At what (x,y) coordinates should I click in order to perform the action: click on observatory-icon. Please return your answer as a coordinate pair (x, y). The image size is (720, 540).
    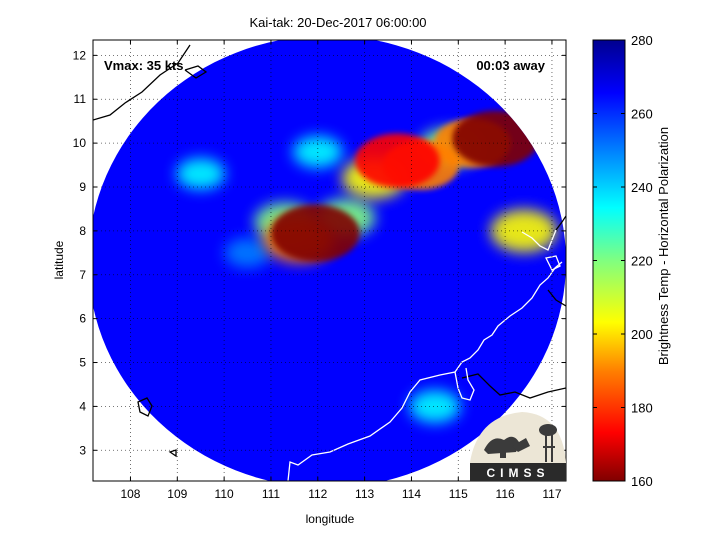
    Looking at the image, I should click on (520, 443).